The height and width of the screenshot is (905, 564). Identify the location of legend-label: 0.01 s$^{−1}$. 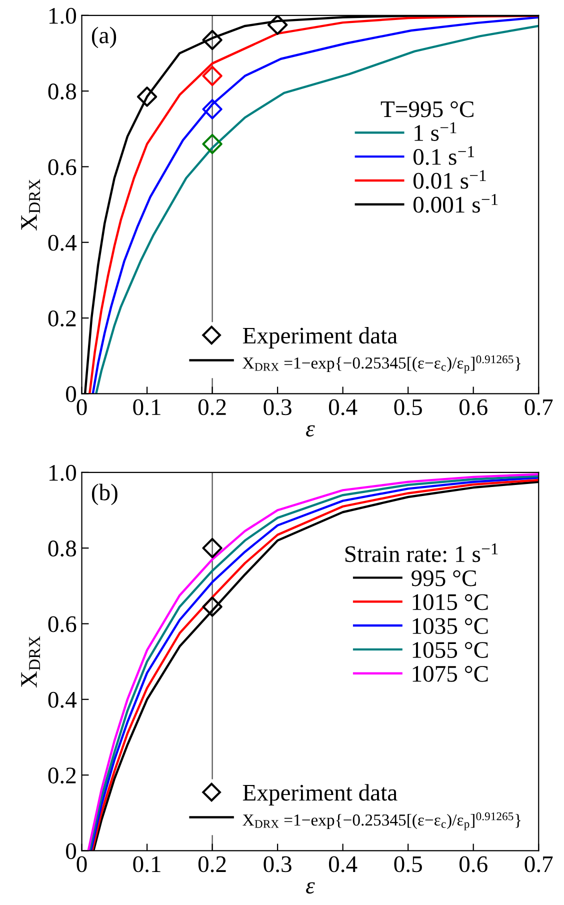
(450, 179).